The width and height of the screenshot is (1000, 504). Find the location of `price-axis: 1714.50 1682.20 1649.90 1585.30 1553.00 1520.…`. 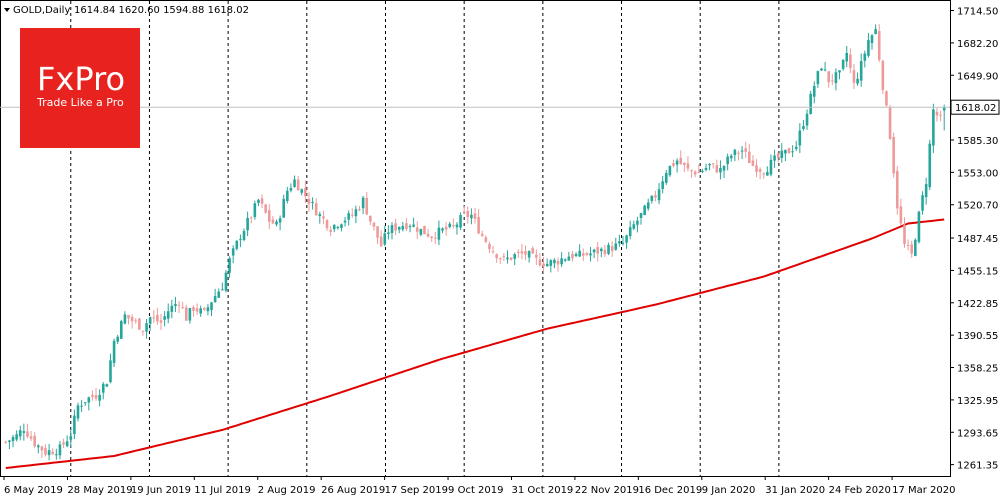

price-axis: 1714.50 1682.20 1649.90 1585.30 1553.00 1520.… is located at coordinates (975, 239).